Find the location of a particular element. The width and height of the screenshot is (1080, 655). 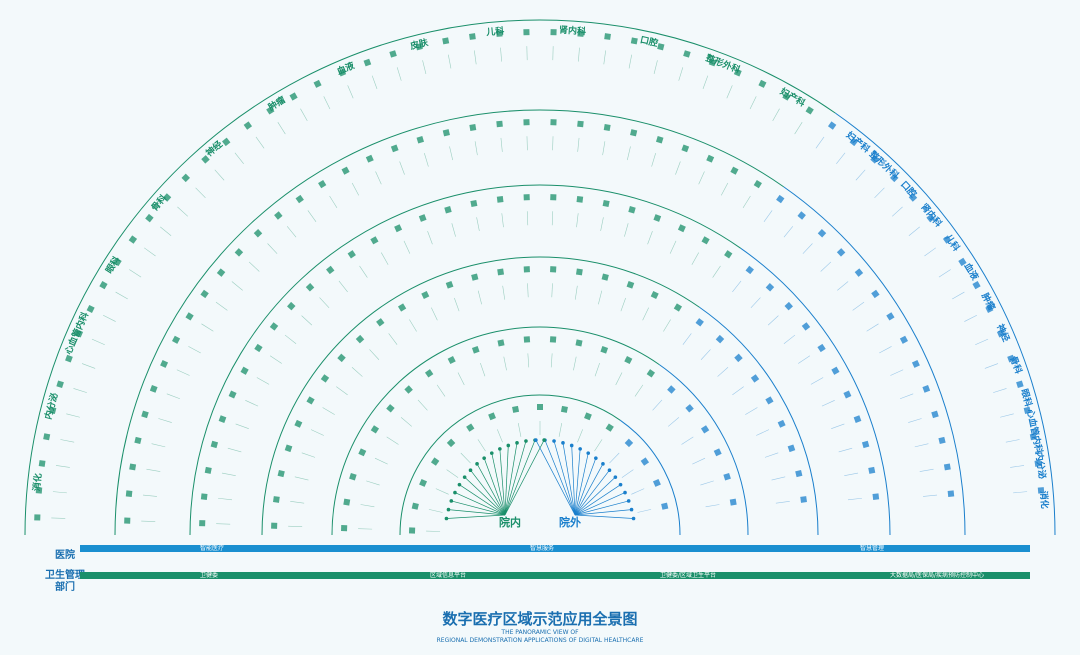

department-label: 消化 is located at coordinates (37, 482).